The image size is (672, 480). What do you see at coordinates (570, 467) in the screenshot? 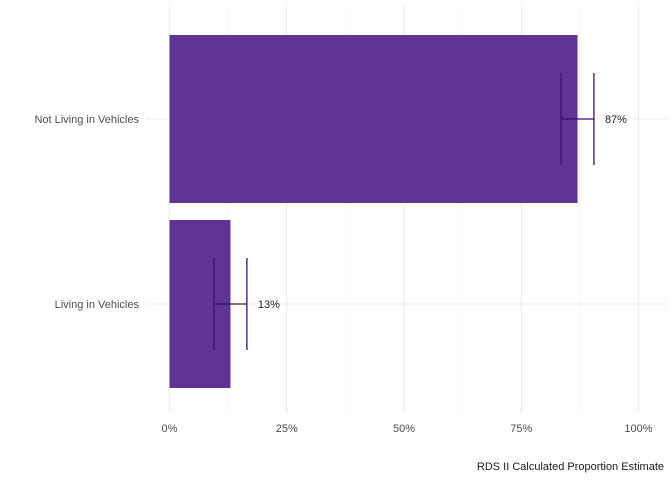
I see `x-axis-title: RDS II Calculated Proportion Estimate` at bounding box center [570, 467].